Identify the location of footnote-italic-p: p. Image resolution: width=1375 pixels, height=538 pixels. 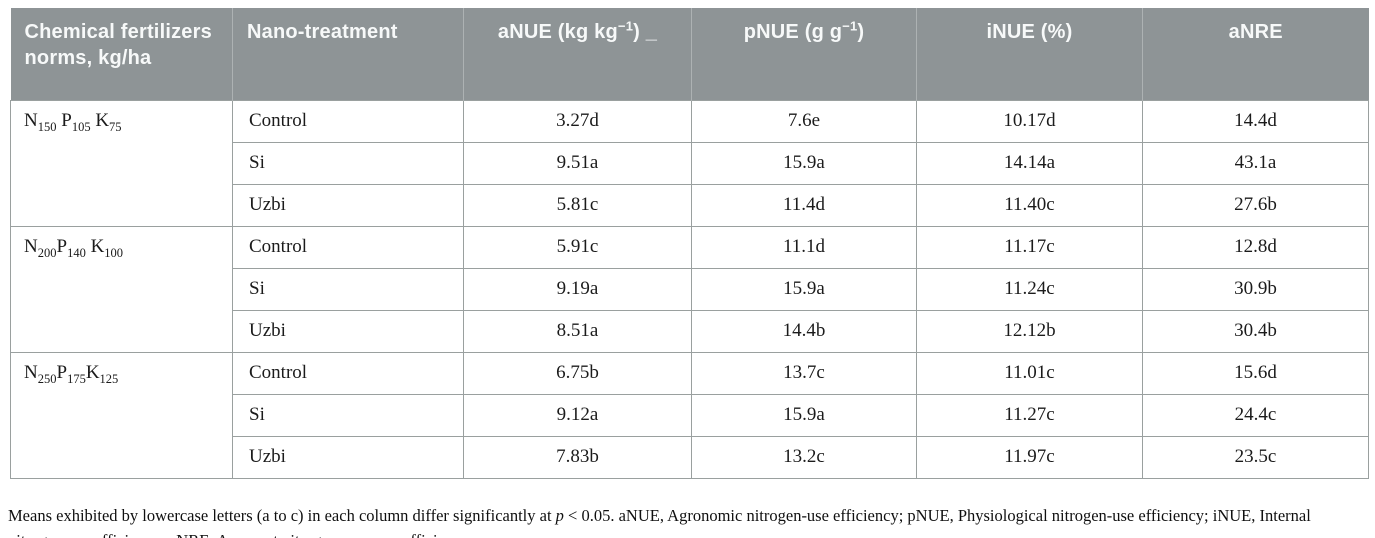
(559, 515).